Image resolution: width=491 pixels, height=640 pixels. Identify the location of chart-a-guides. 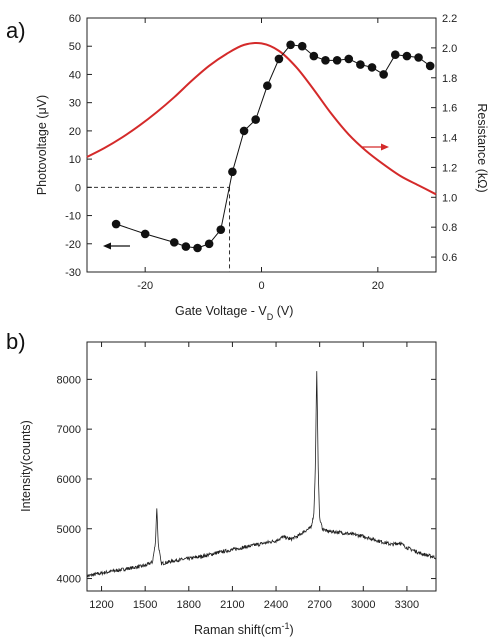
(159, 229).